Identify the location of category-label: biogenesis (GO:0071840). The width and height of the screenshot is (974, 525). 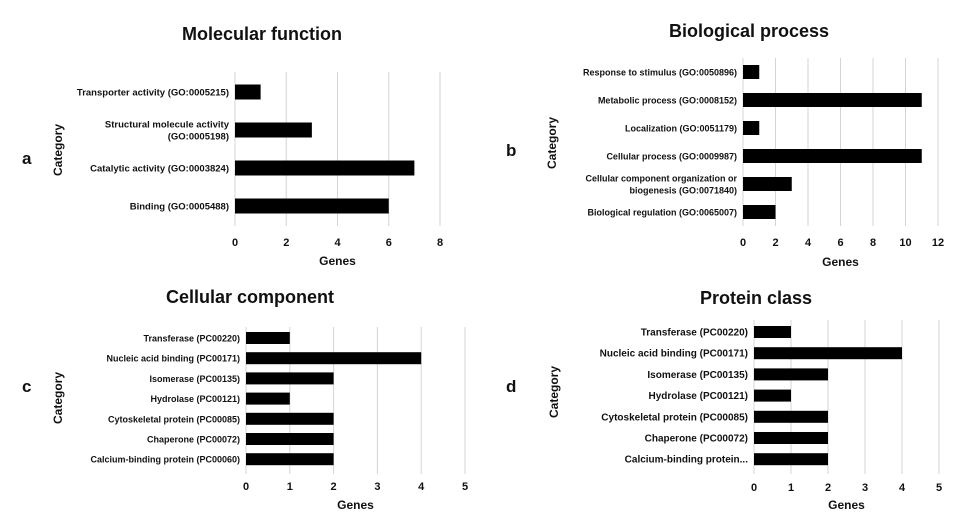
(683, 191).